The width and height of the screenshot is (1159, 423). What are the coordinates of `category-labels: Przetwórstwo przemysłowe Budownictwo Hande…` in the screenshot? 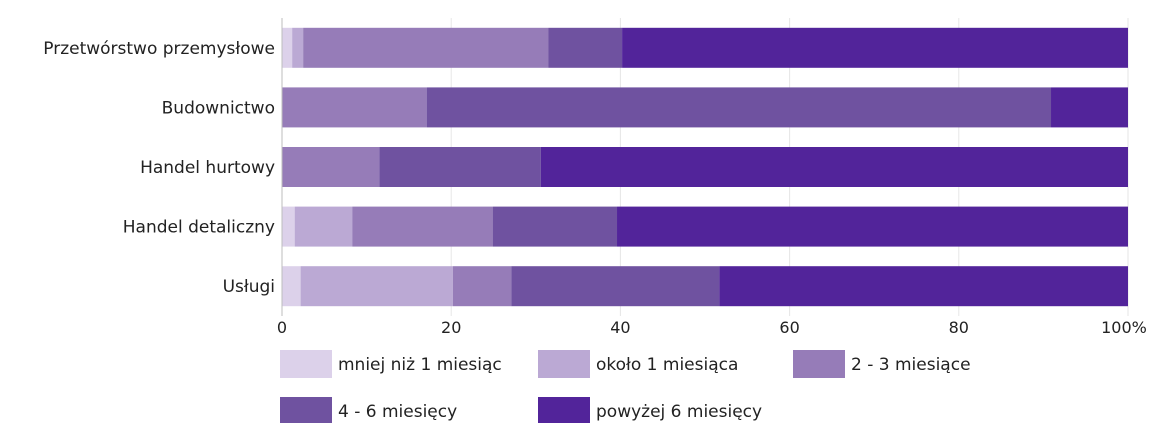 It's located at (159, 168).